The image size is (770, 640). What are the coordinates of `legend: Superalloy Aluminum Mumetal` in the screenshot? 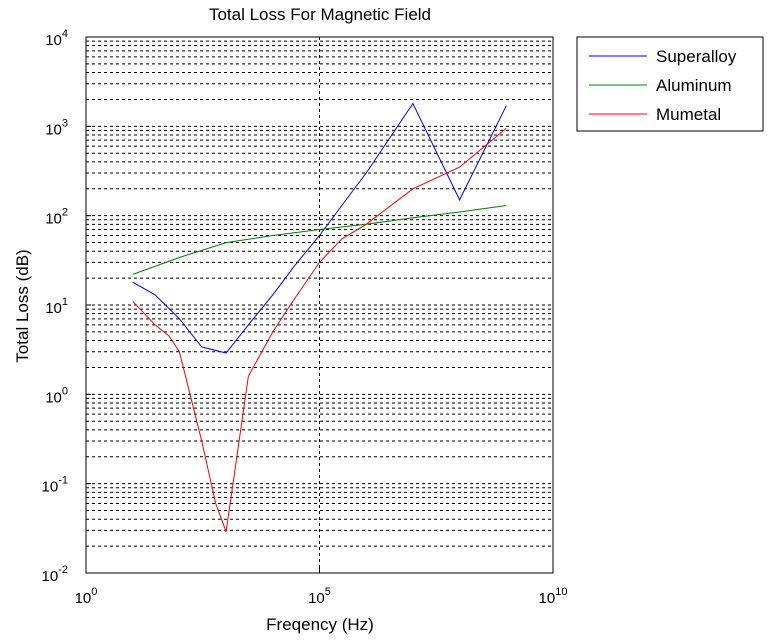 It's located at (670, 84).